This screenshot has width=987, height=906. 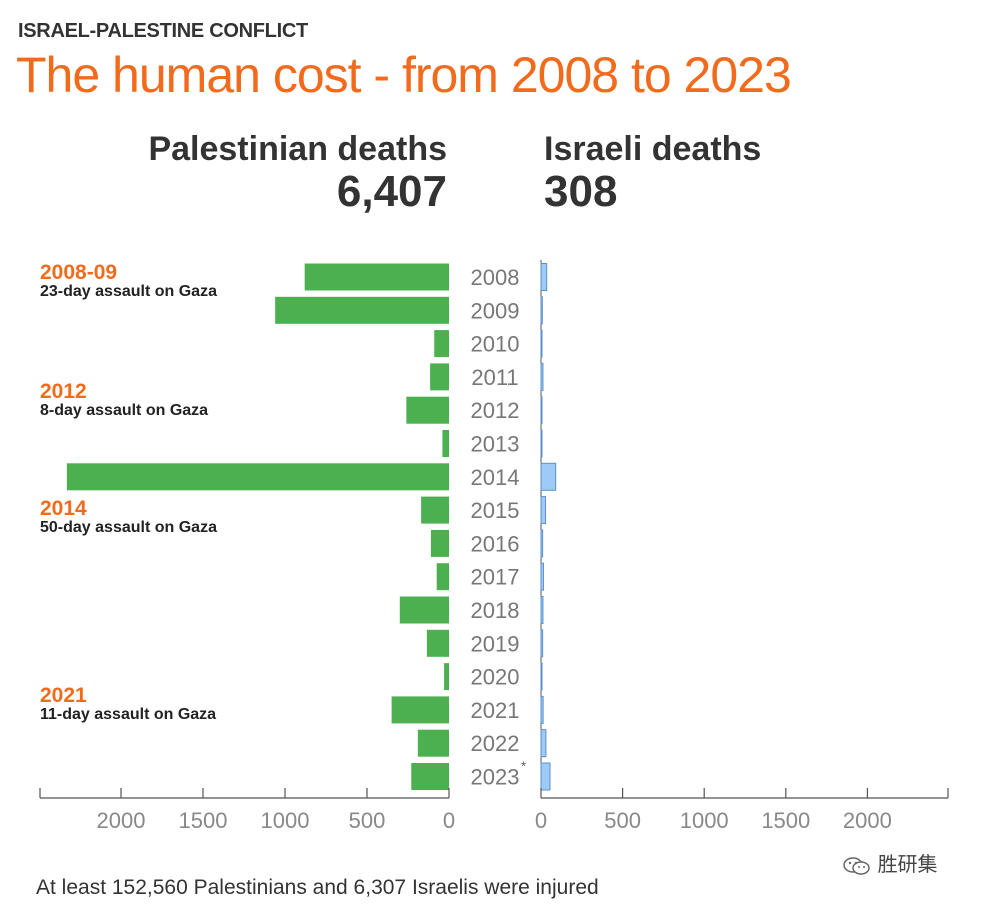 What do you see at coordinates (495, 477) in the screenshot?
I see `year-label-2014: 2014` at bounding box center [495, 477].